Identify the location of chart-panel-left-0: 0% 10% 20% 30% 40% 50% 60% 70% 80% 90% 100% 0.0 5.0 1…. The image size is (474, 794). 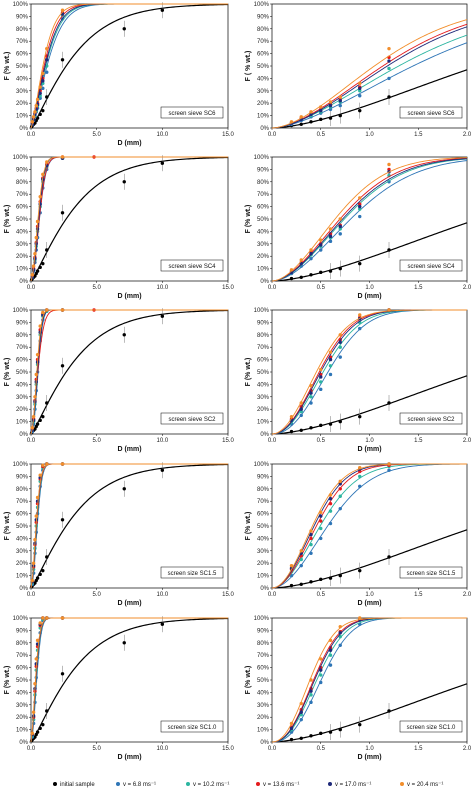
(119, 74).